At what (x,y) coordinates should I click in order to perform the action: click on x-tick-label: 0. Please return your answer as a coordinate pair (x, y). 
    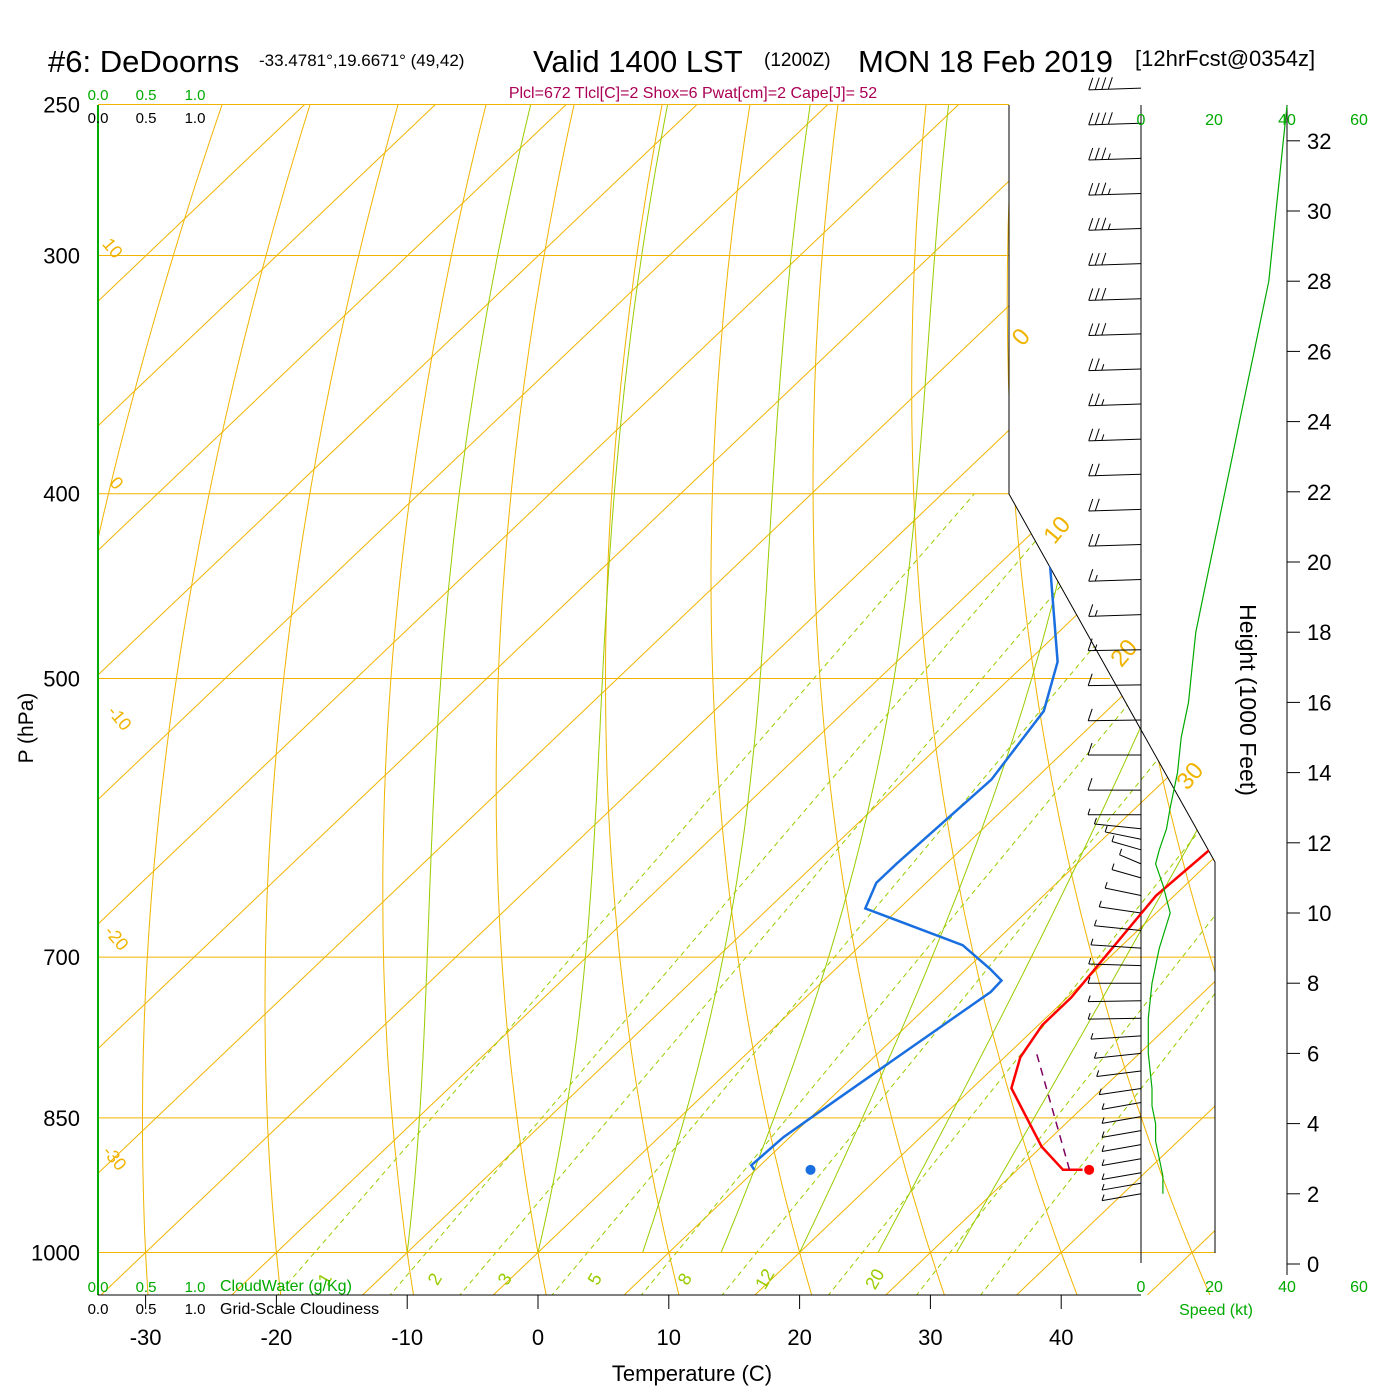
    Looking at the image, I should click on (538, 1337).